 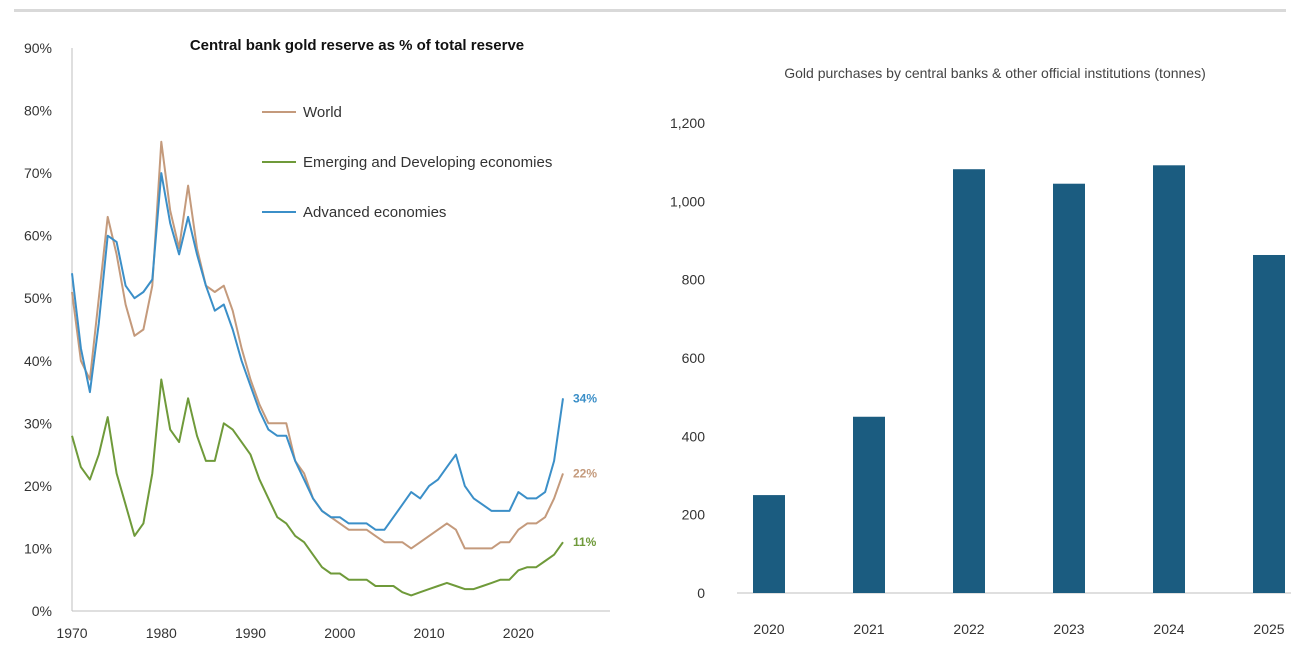 What do you see at coordinates (1068, 629) in the screenshot?
I see `x-tick-label: 2023` at bounding box center [1068, 629].